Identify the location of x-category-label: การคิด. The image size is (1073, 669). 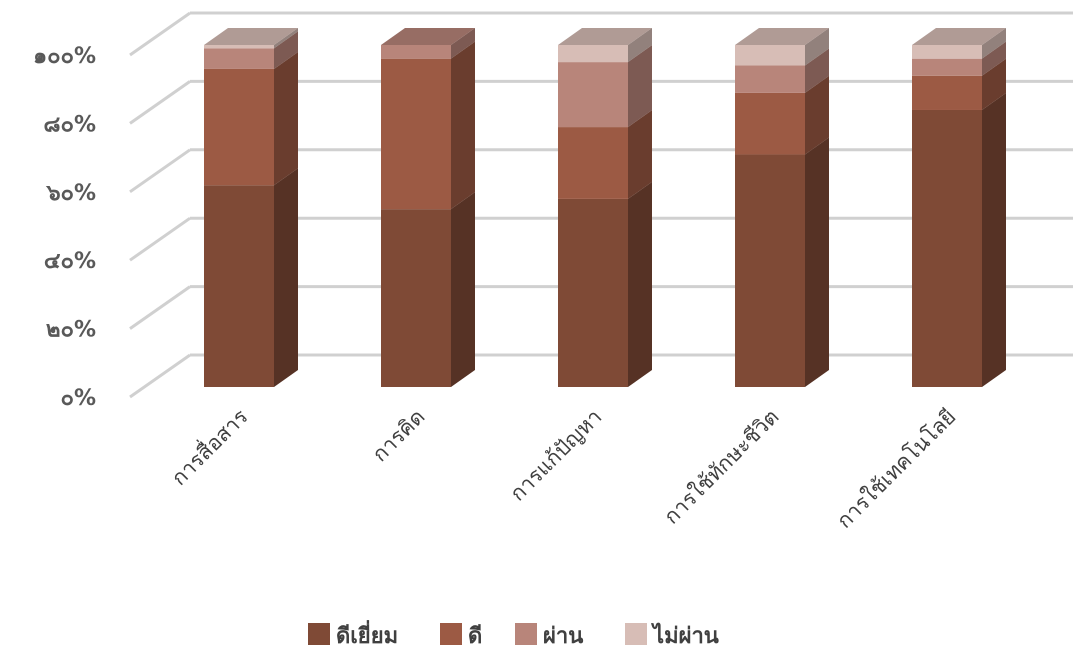
(399, 436).